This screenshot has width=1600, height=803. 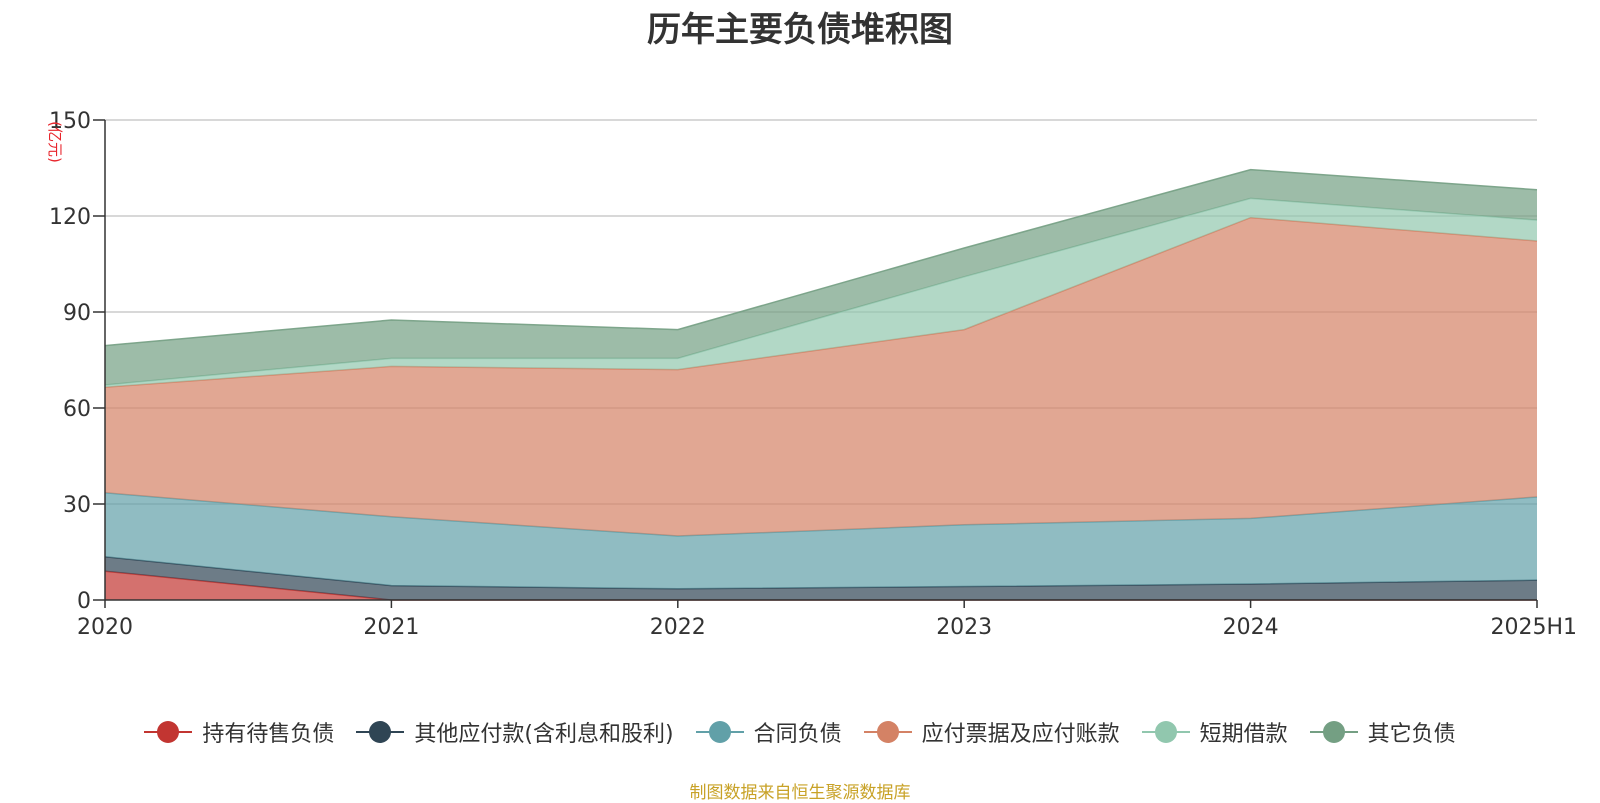 I want to click on legend-item: 合同负债, so click(x=768, y=732).